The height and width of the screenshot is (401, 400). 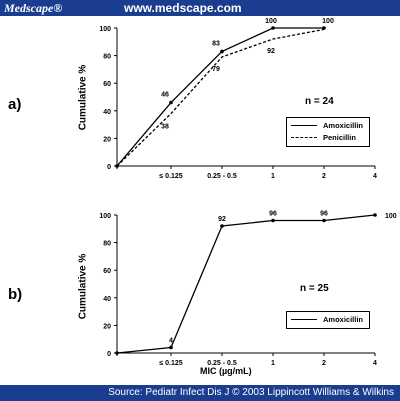 What do you see at coordinates (83, 97) in the screenshot?
I see `panel-a-ylabel: Cumulative %` at bounding box center [83, 97].